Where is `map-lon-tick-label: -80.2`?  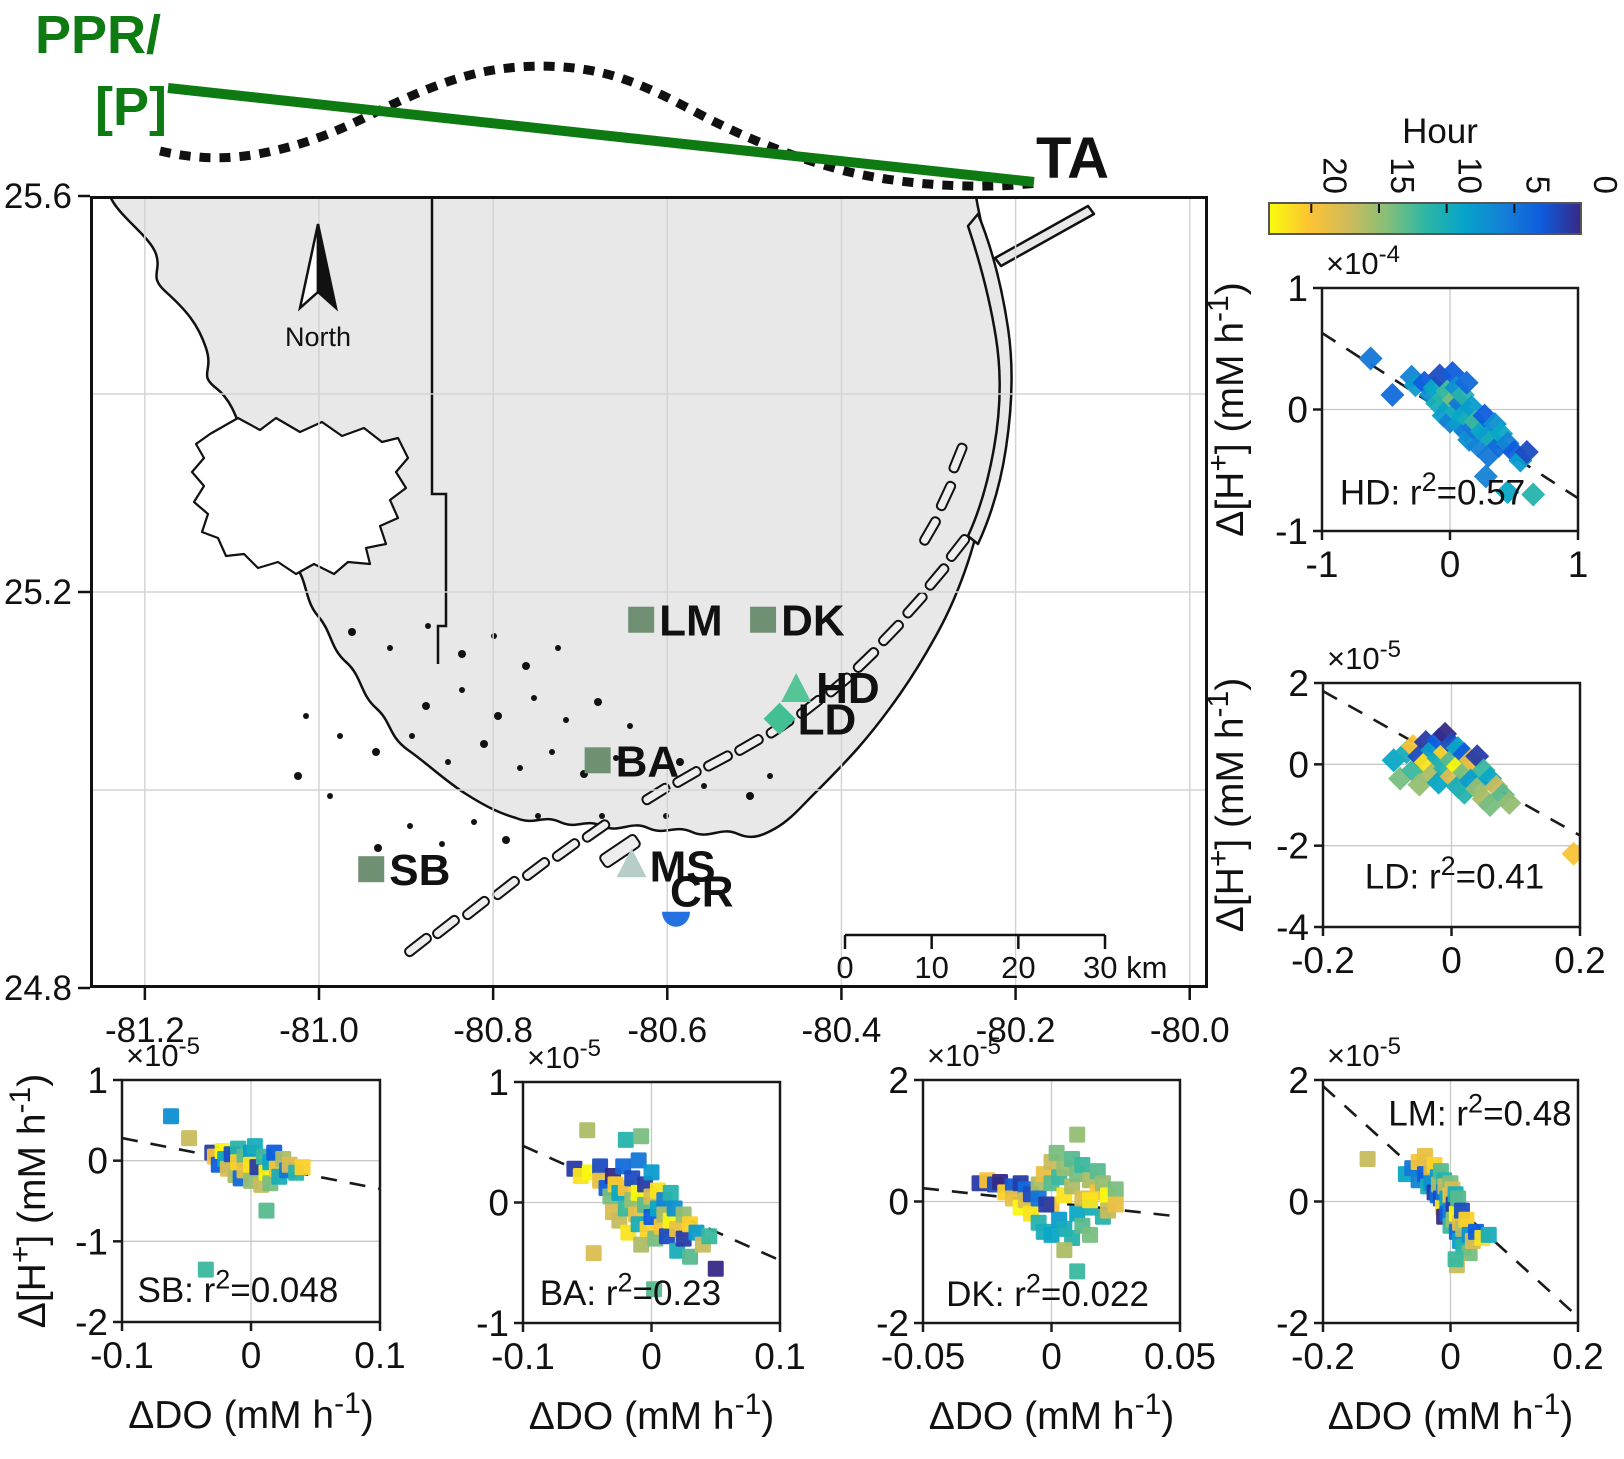
map-lon-tick-label: -80.2 is located at coordinates (1016, 1030).